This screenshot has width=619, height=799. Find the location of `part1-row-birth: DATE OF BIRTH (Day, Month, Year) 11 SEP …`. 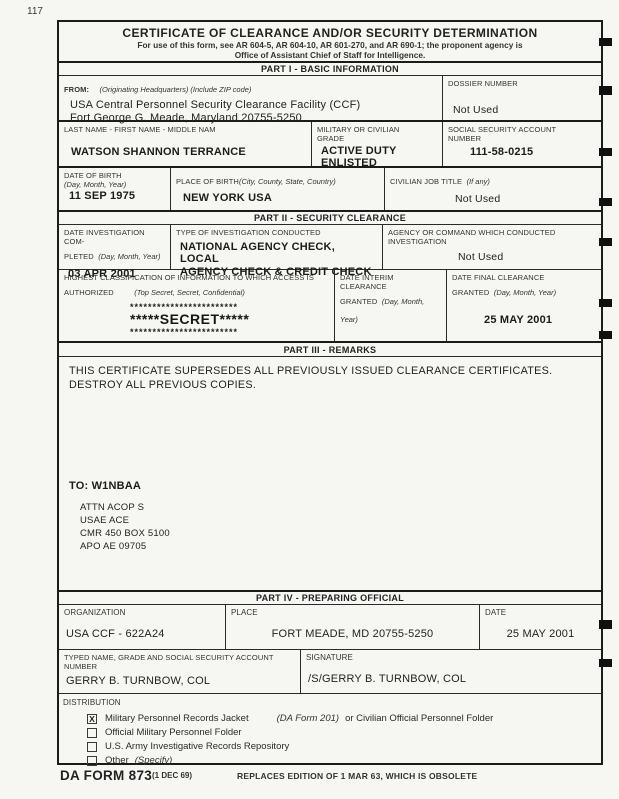

part1-row-birth: DATE OF BIRTH (Day, Month, Year) 11 SEP … is located at coordinates (330, 190).